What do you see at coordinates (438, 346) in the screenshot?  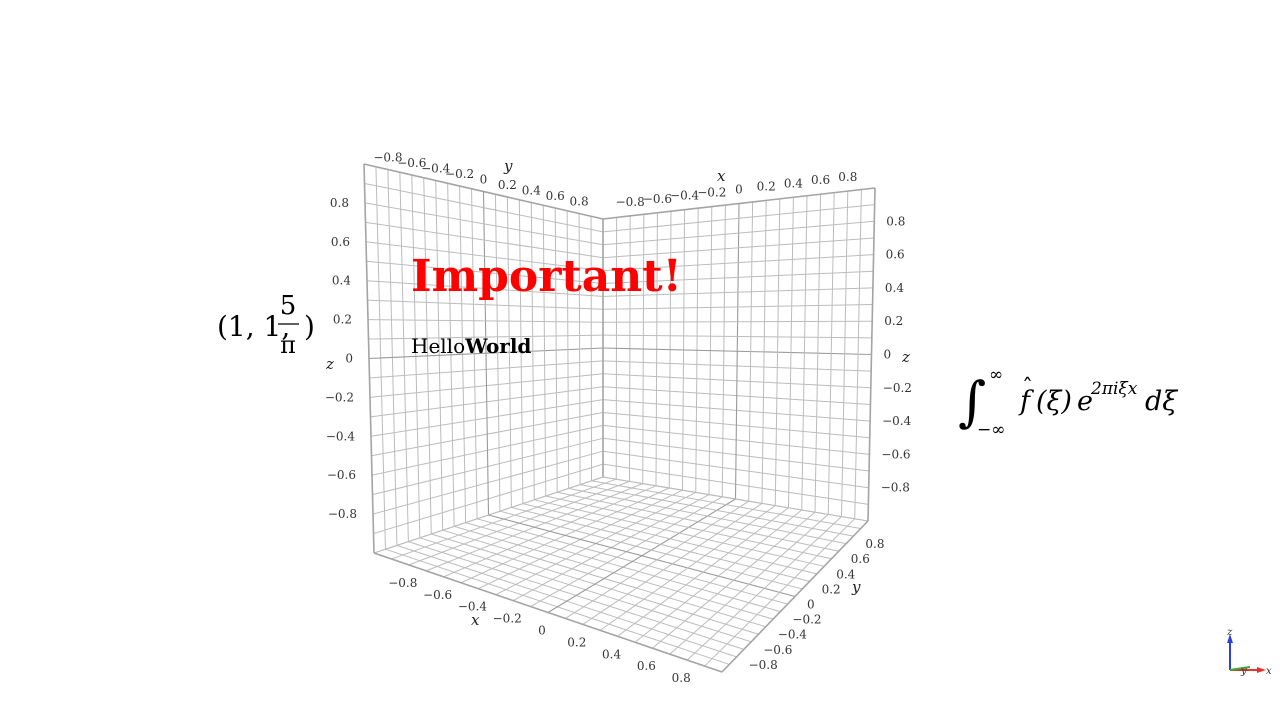 I see `hello-text: Hello` at bounding box center [438, 346].